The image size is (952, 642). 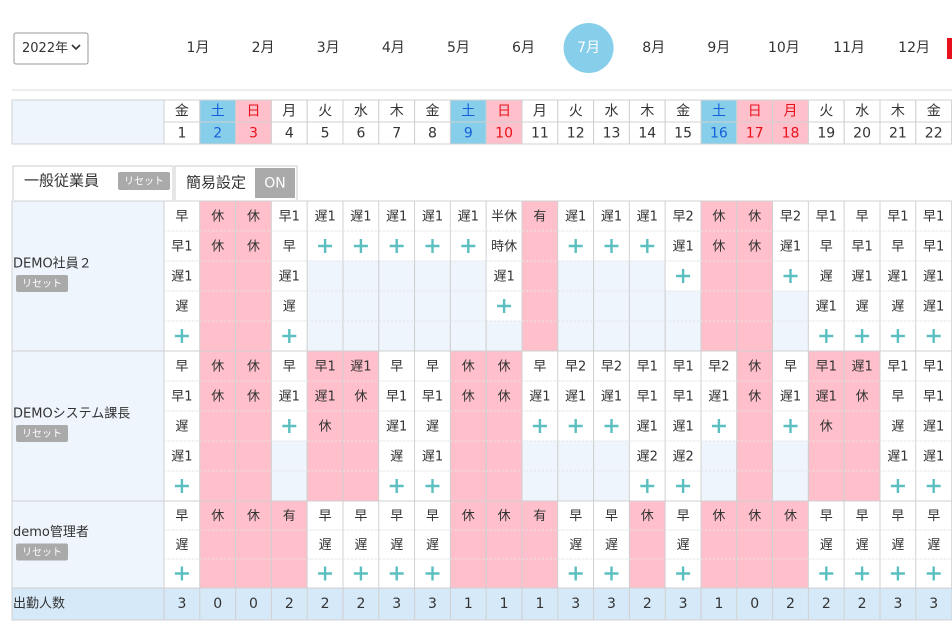 I want to click on simple-tab: 簡易設定, so click(x=216, y=183).